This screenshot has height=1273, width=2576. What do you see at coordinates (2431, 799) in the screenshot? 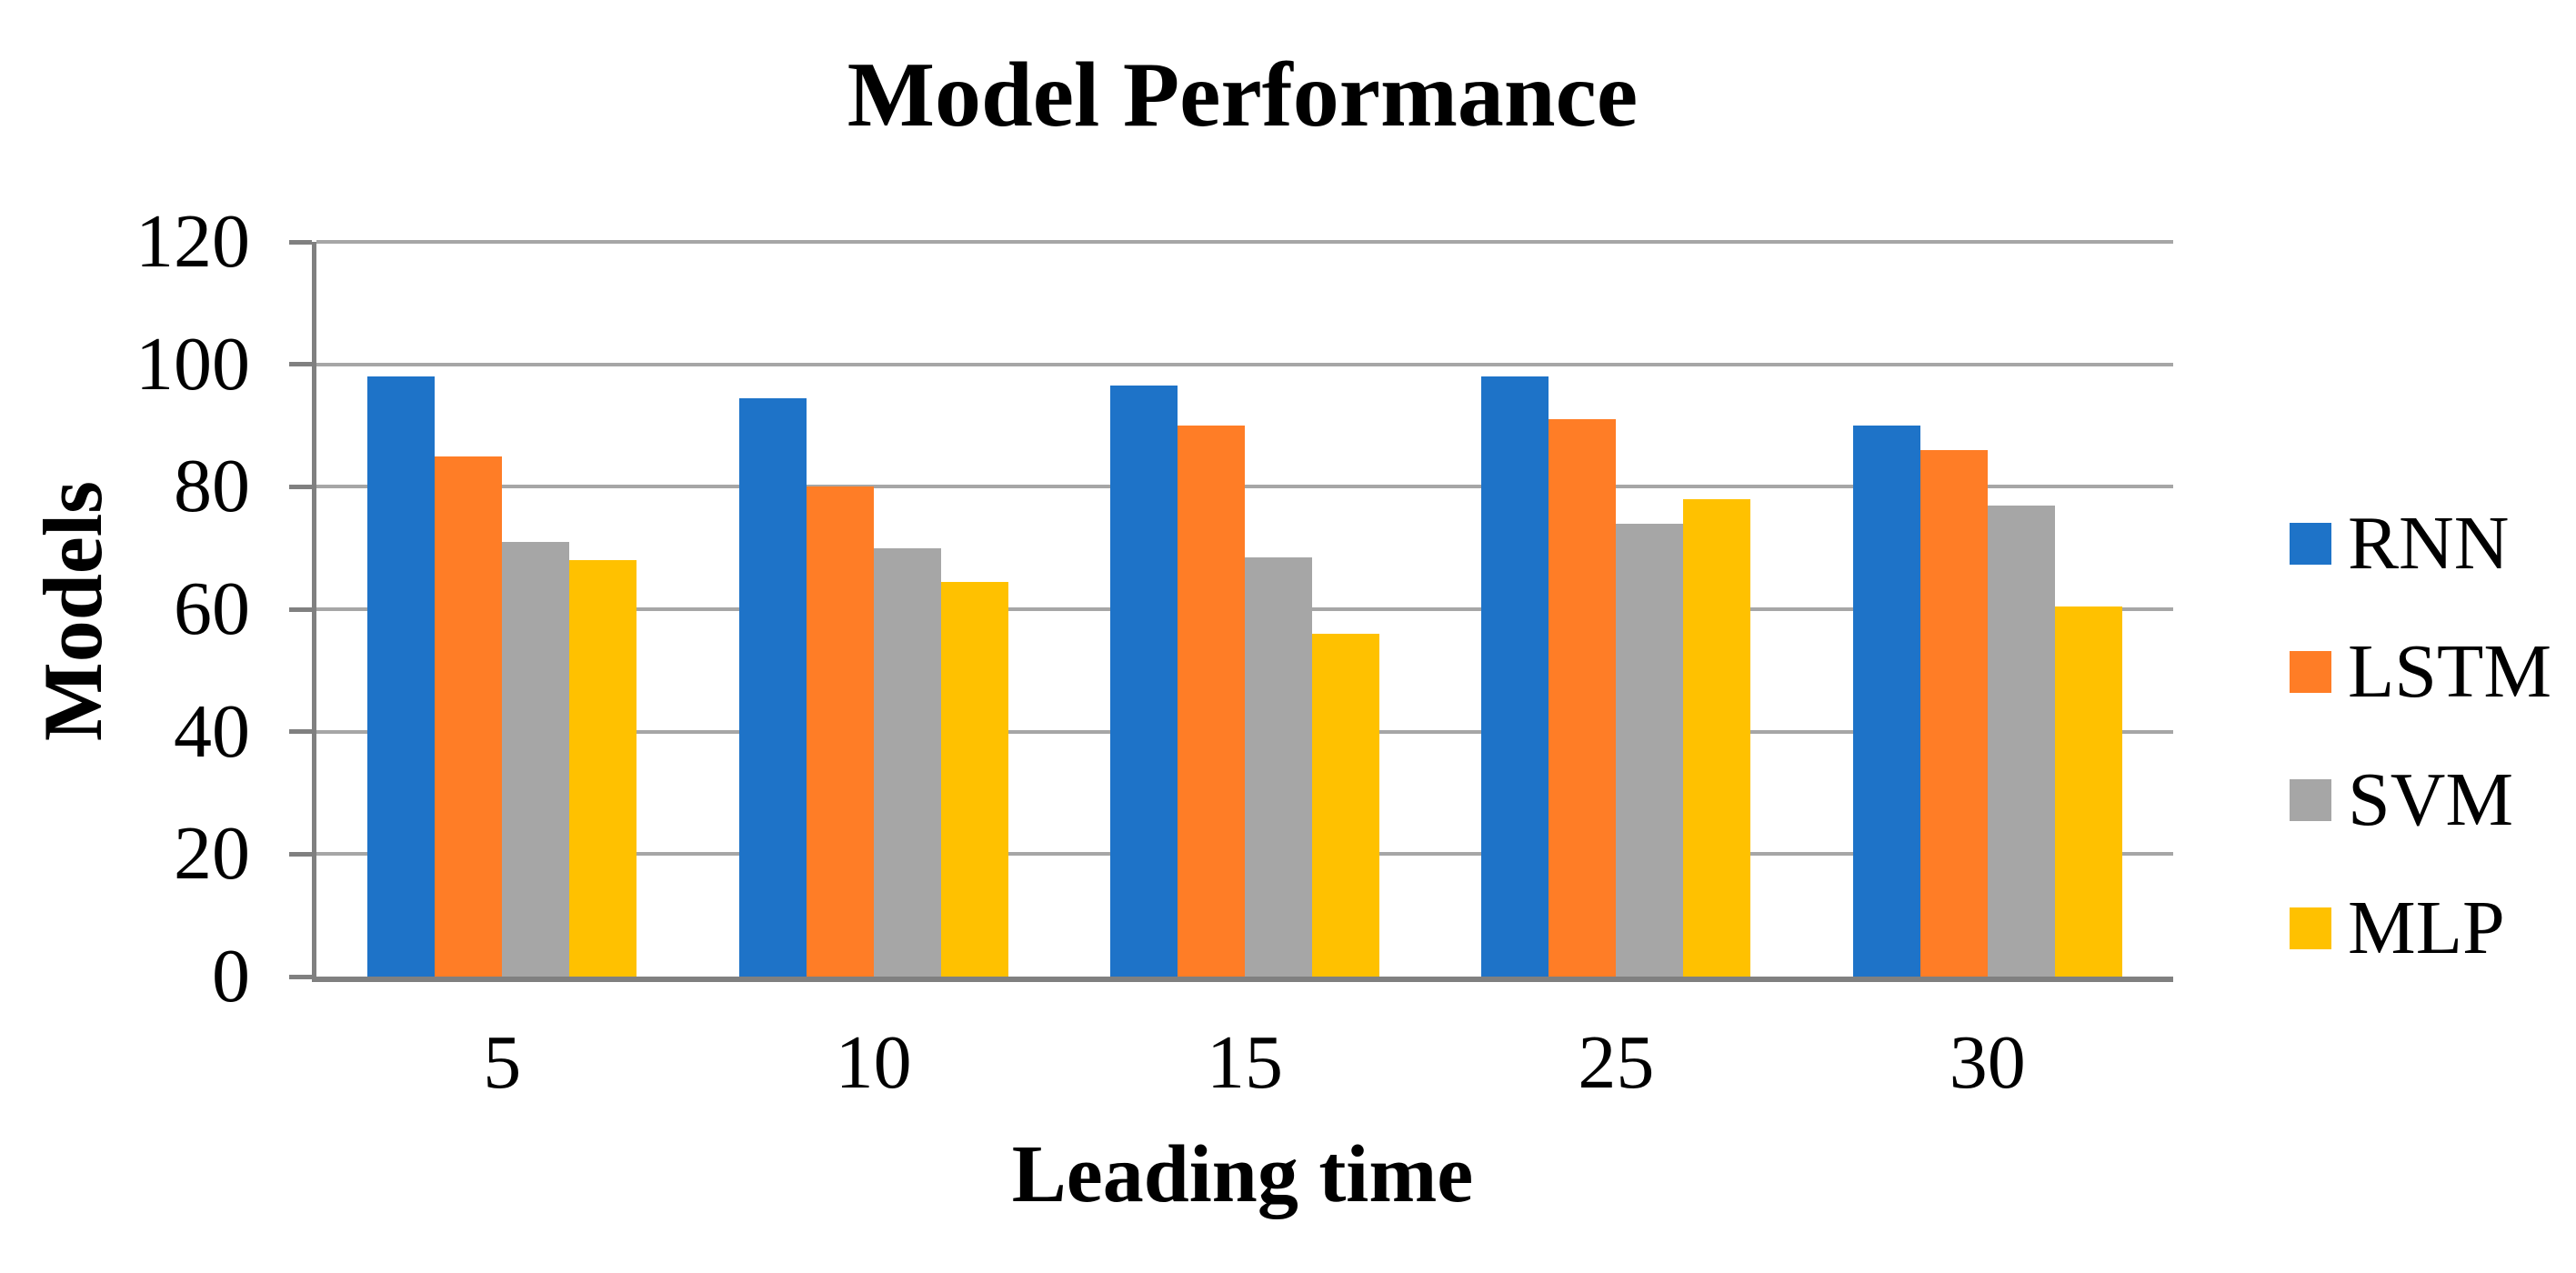
I see `legend-label-svm: SVM` at bounding box center [2431, 799].